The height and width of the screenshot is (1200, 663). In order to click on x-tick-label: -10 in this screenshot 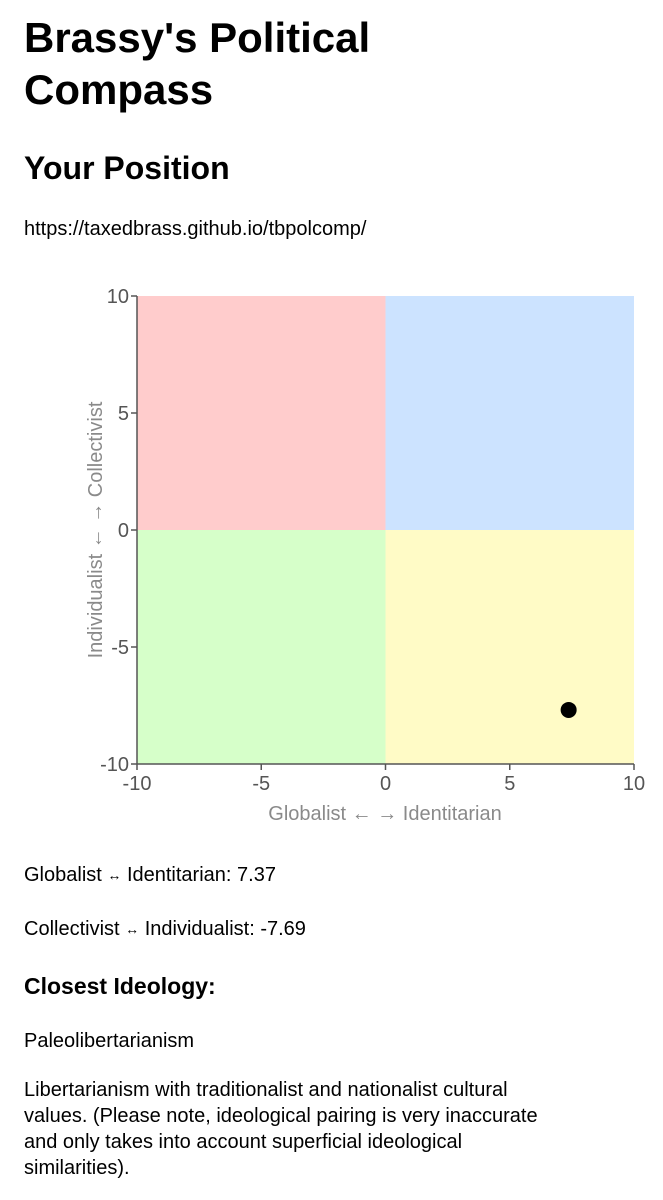, I will do `click(137, 784)`.